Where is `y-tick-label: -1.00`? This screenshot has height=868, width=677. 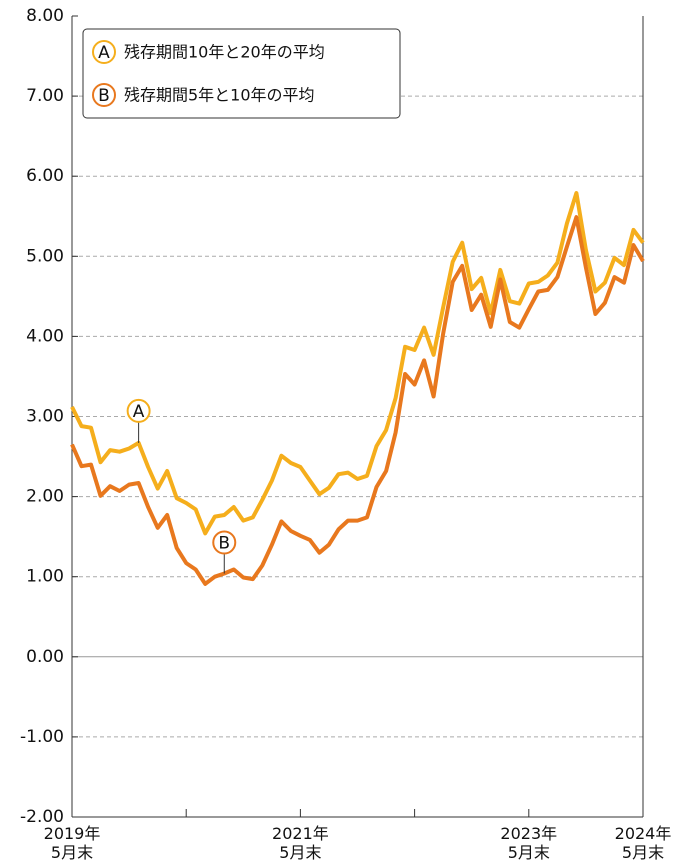 y-tick-label: -1.00 is located at coordinates (42, 737).